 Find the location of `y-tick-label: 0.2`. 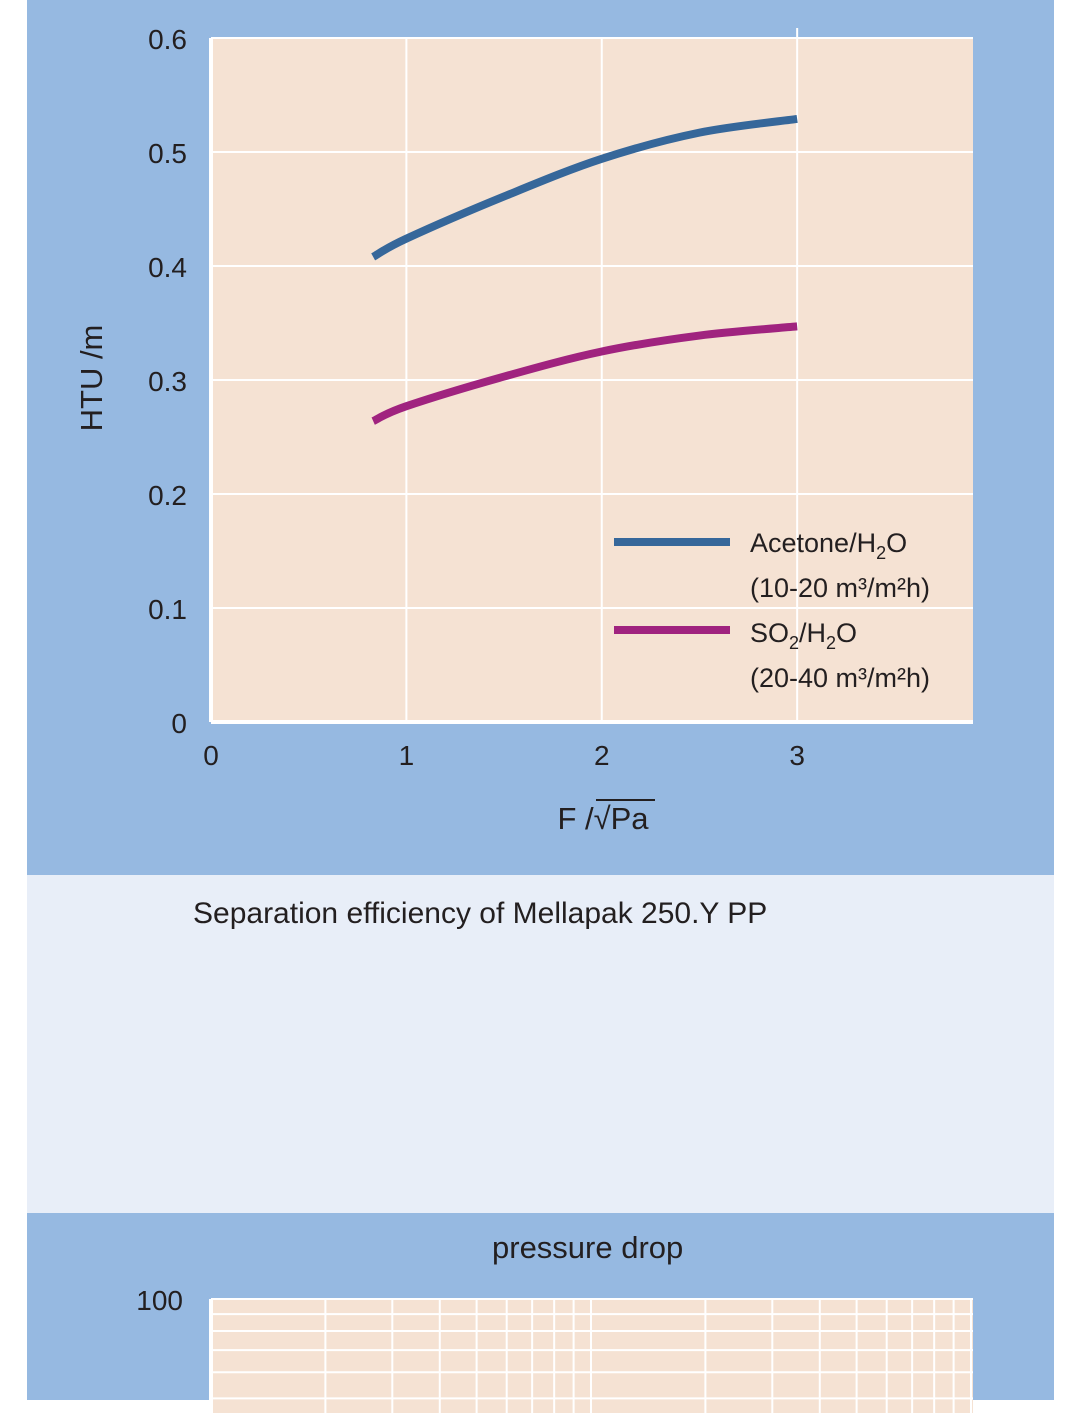

y-tick-label: 0.2 is located at coordinates (167, 495).